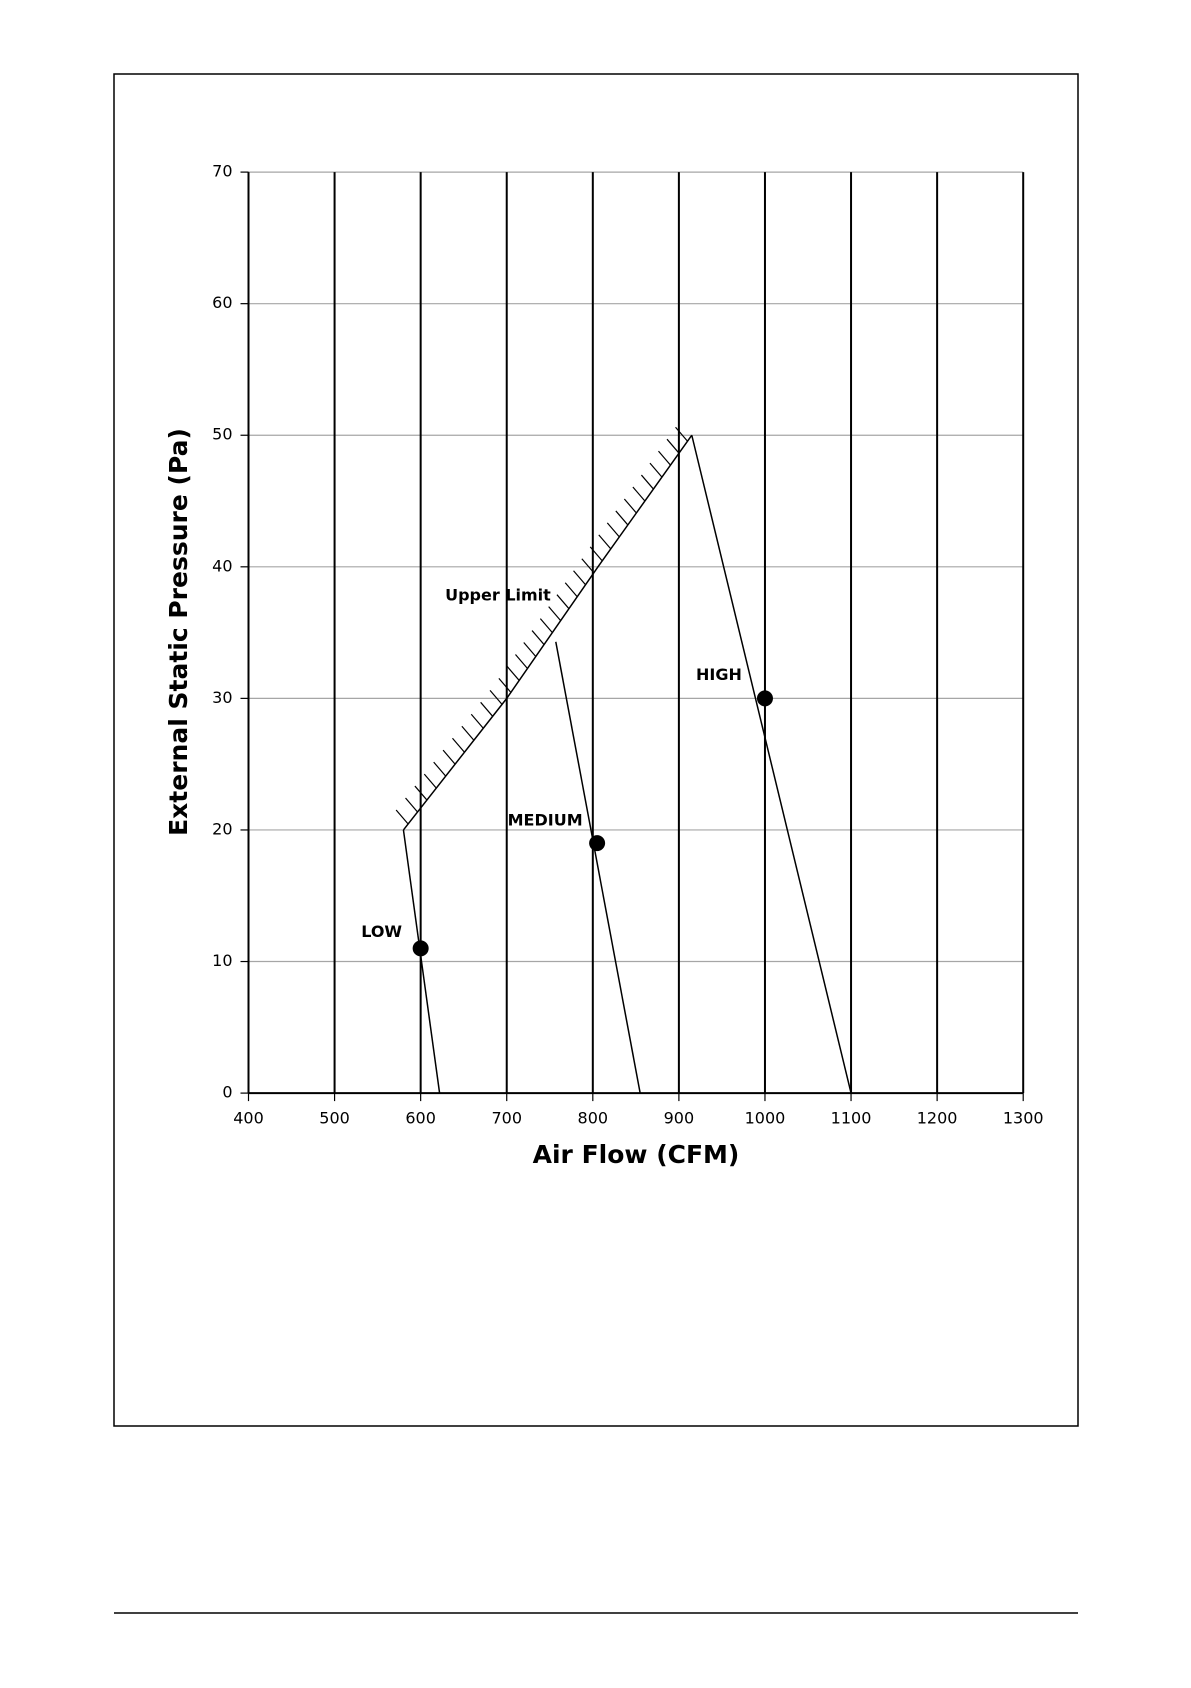 This screenshot has height=1688, width=1191. Describe the element at coordinates (334, 1118) in the screenshot. I see `x-tick-label: 500` at that location.